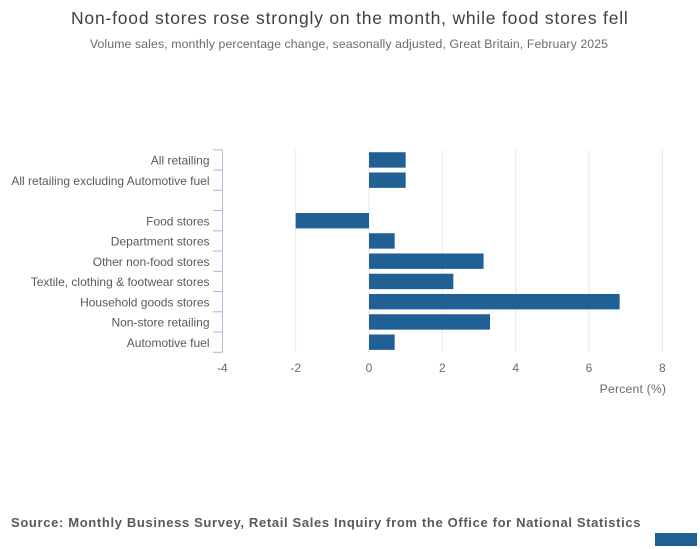 The image size is (700, 549). What do you see at coordinates (151, 262) in the screenshot?
I see `svg-text: Other non-food stores` at bounding box center [151, 262].